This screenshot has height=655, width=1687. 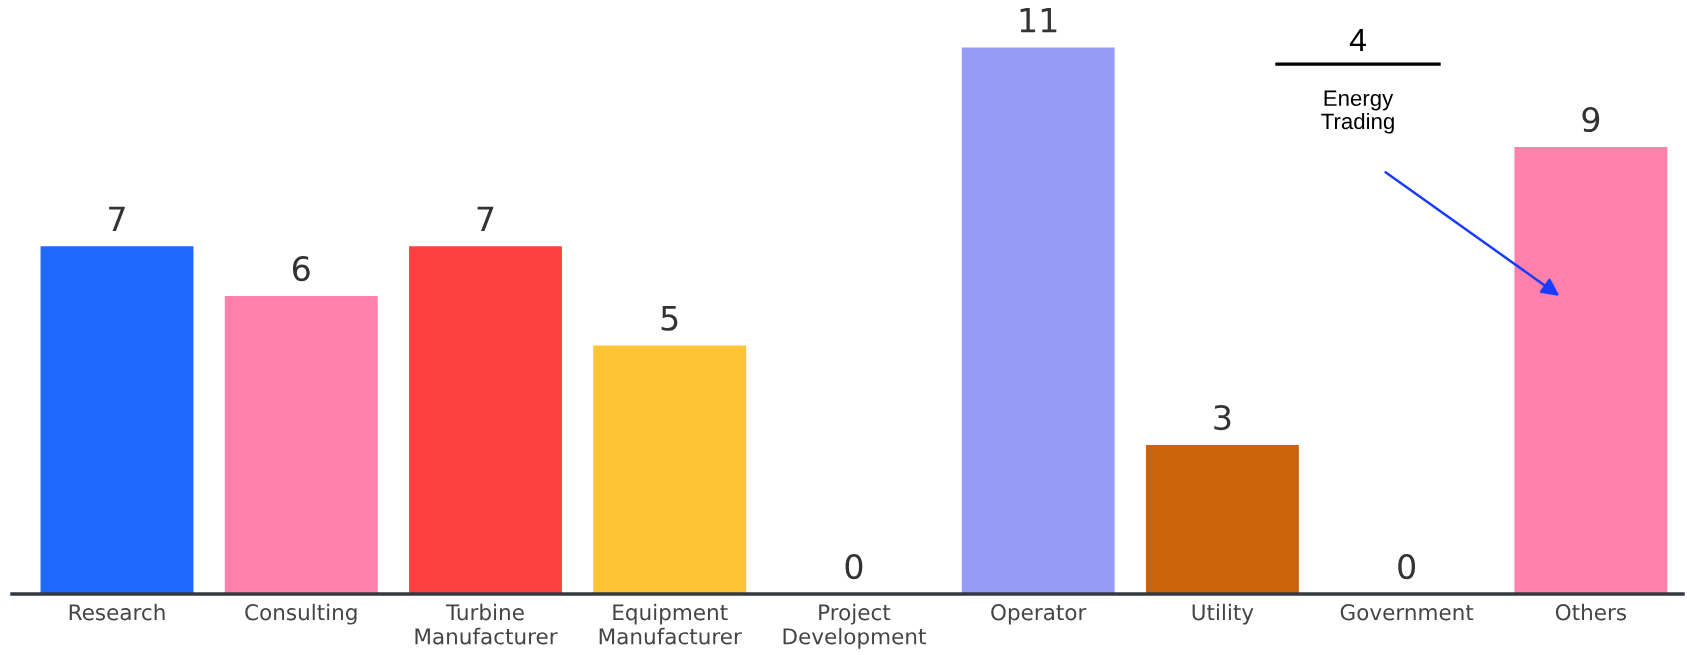 What do you see at coordinates (1590, 612) in the screenshot?
I see `x-tick-label: Others` at bounding box center [1590, 612].